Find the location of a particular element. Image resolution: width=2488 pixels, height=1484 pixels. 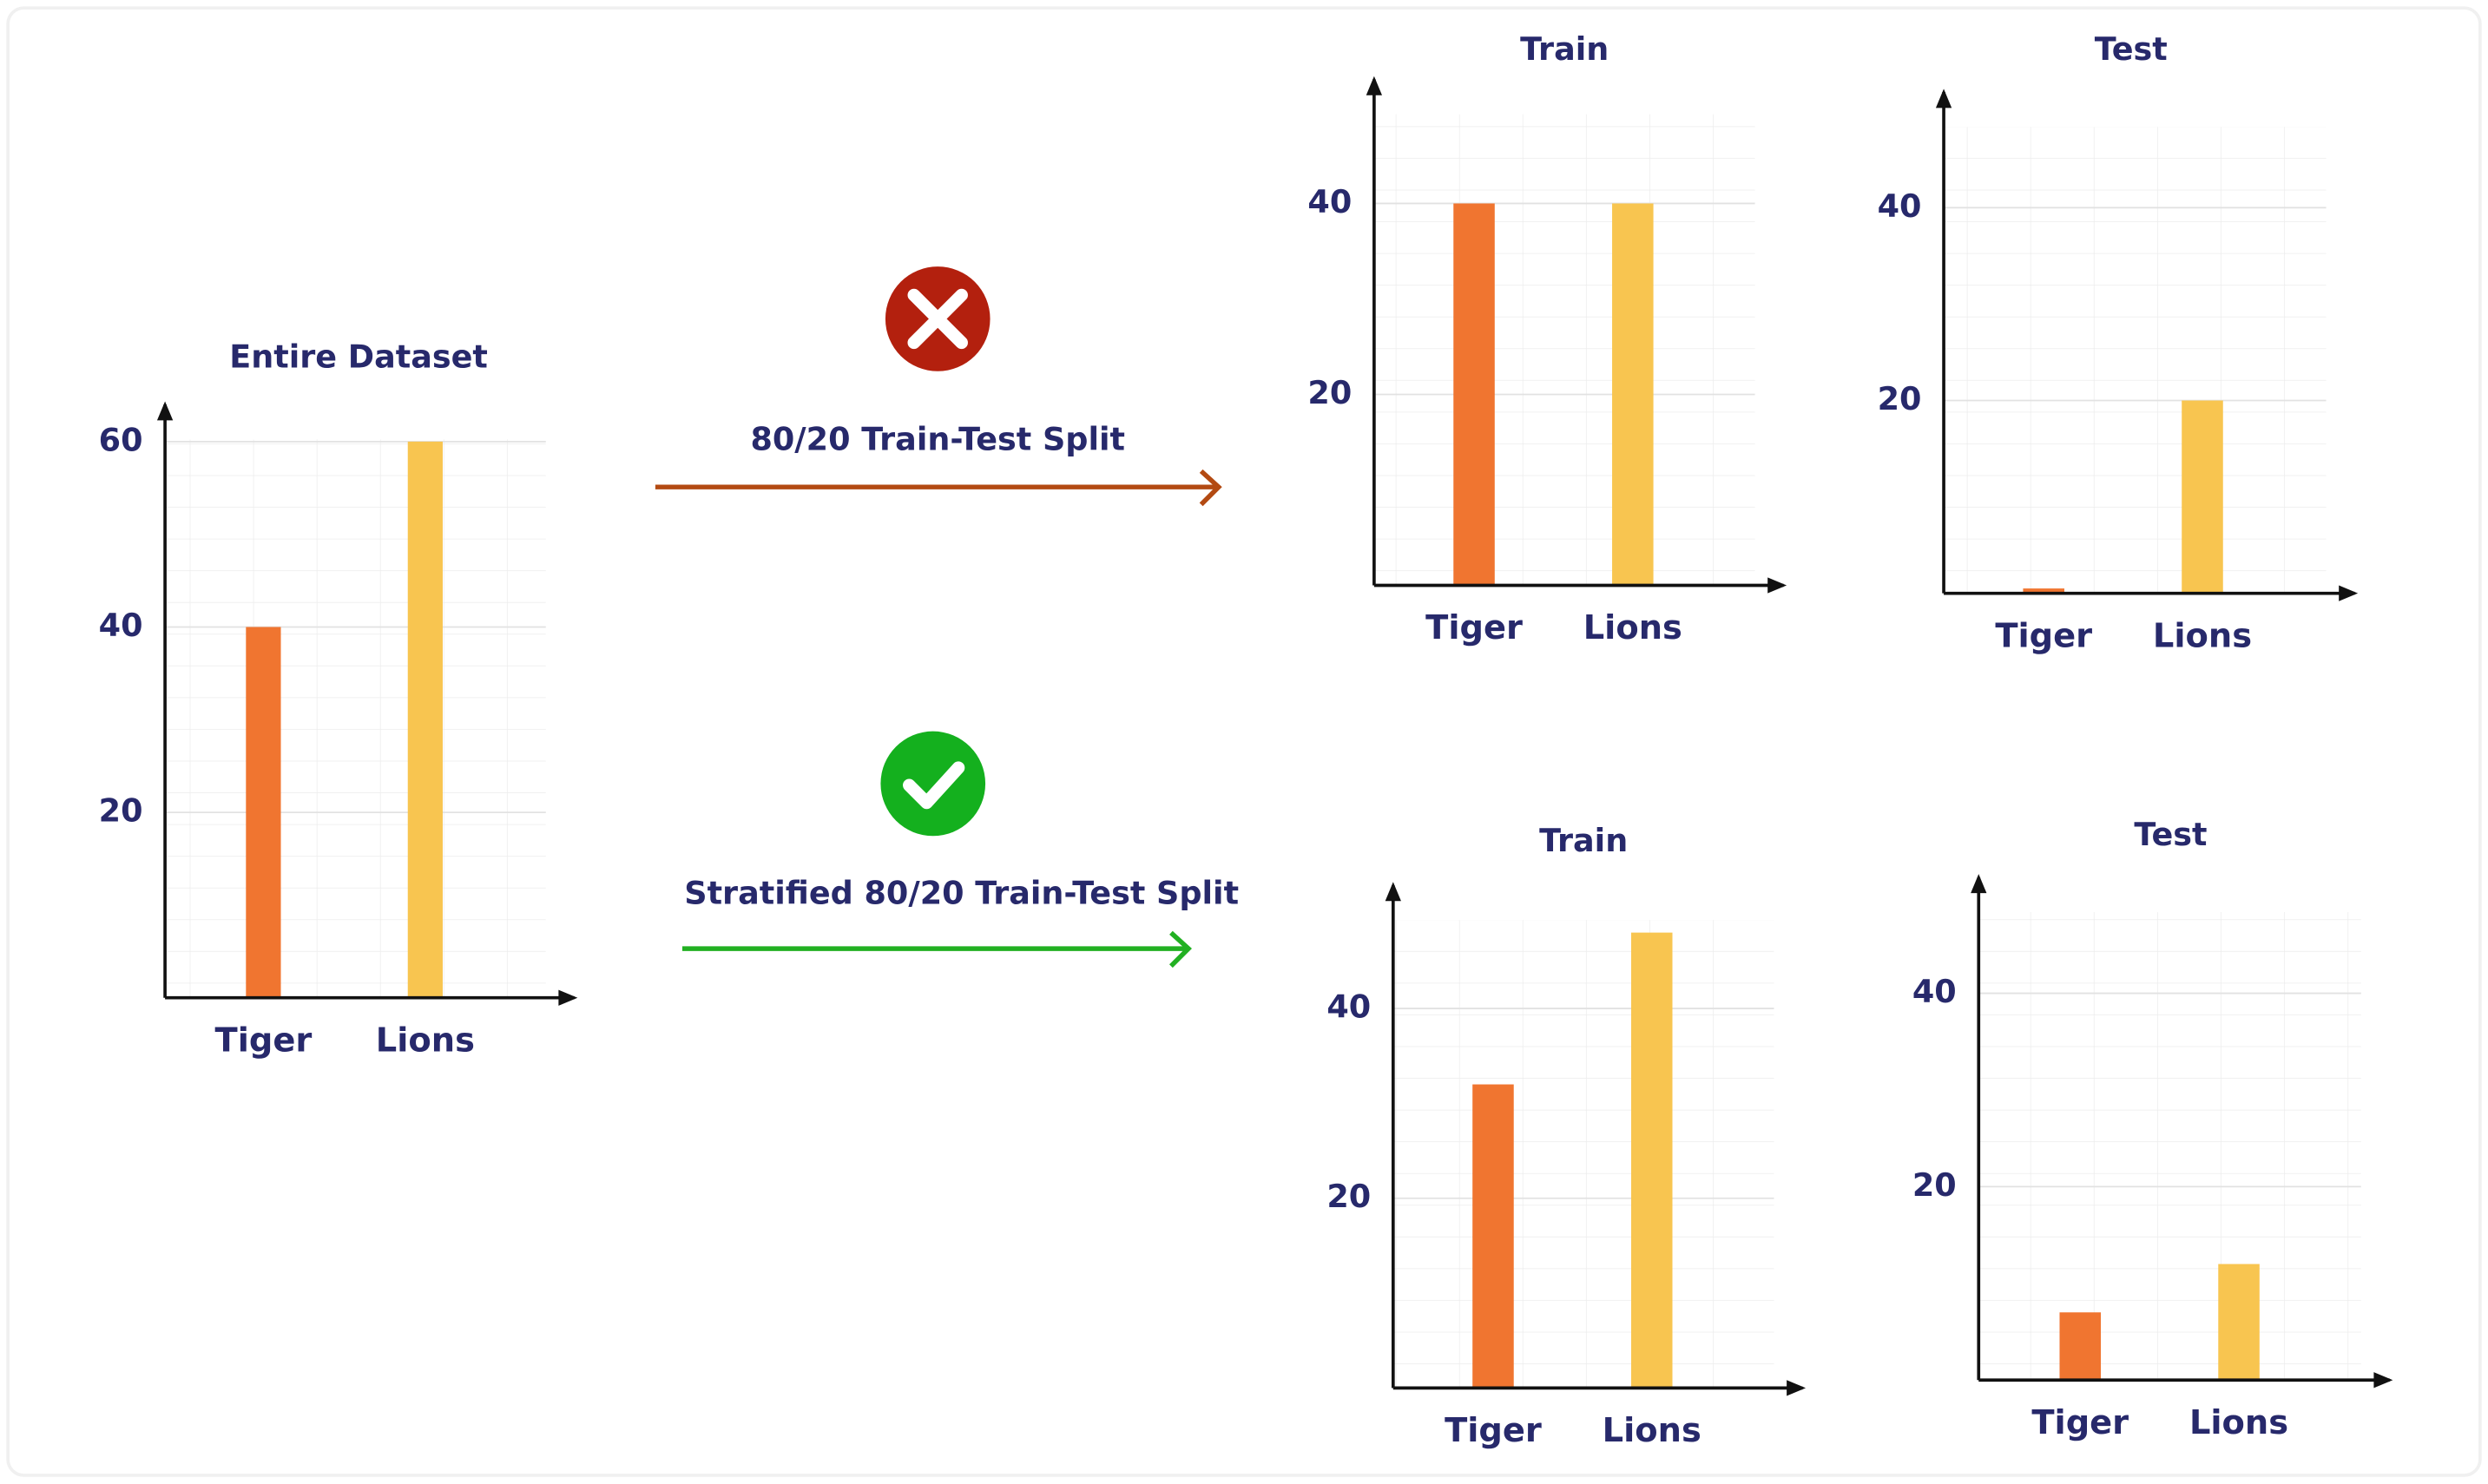

y-tick-label: 60 is located at coordinates (121, 439).